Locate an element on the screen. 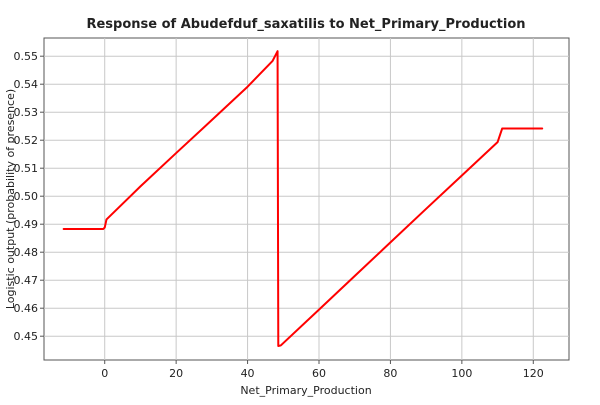 The width and height of the screenshot is (600, 405). x-tick-label: 0 is located at coordinates (104, 373).